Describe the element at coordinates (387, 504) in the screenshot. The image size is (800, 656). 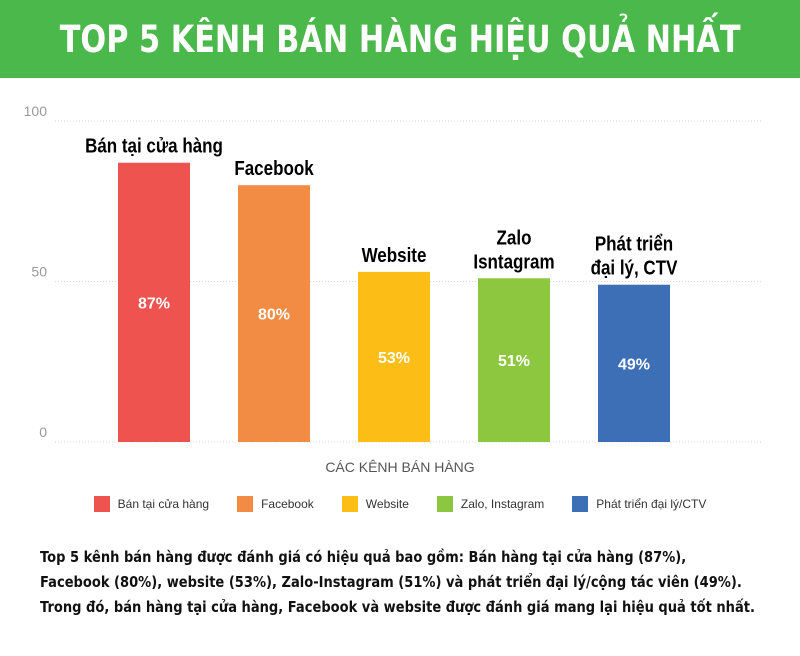
I see `legend-label: Website` at that location.